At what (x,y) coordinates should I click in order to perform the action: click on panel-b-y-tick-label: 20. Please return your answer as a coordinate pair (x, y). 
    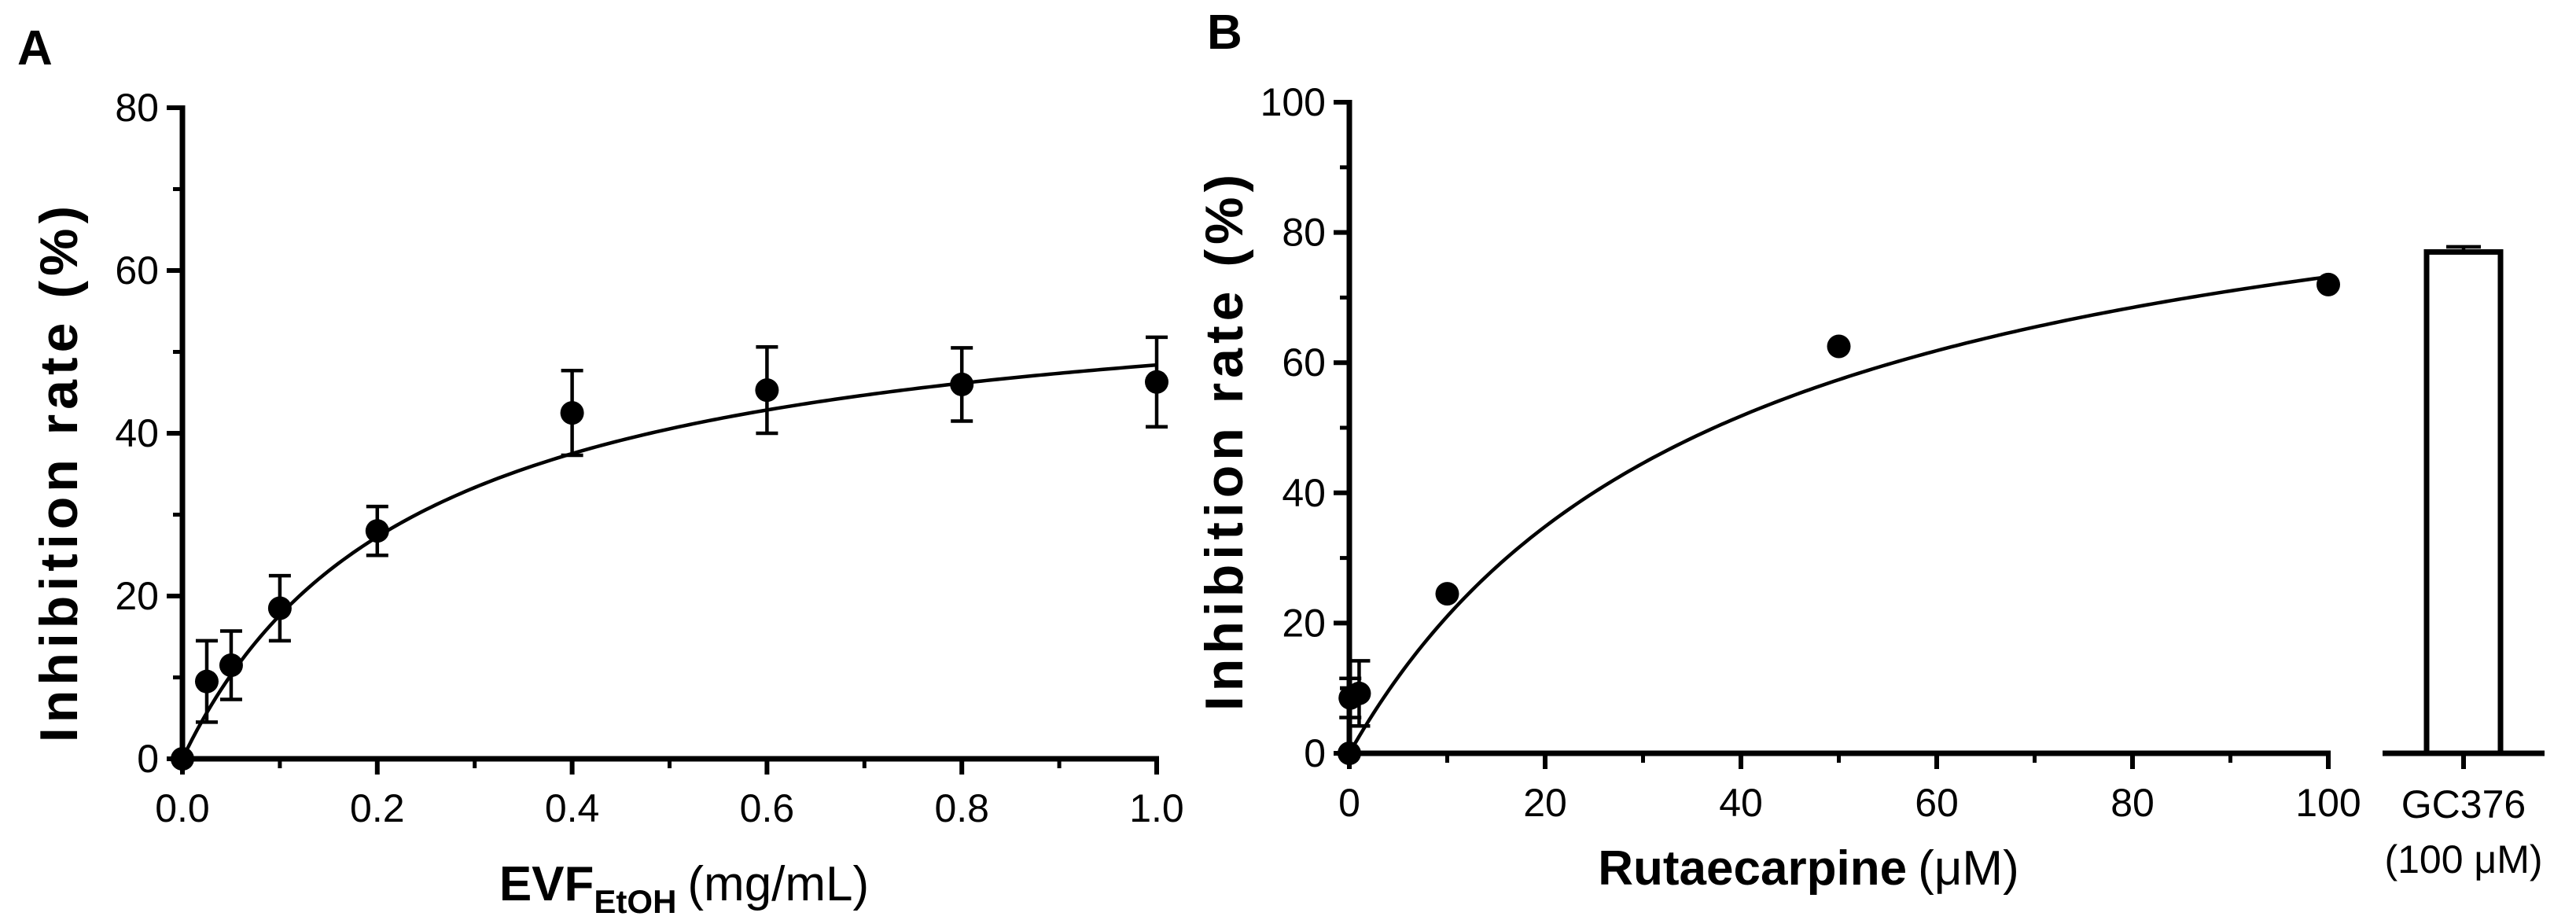
    Looking at the image, I should click on (1304, 623).